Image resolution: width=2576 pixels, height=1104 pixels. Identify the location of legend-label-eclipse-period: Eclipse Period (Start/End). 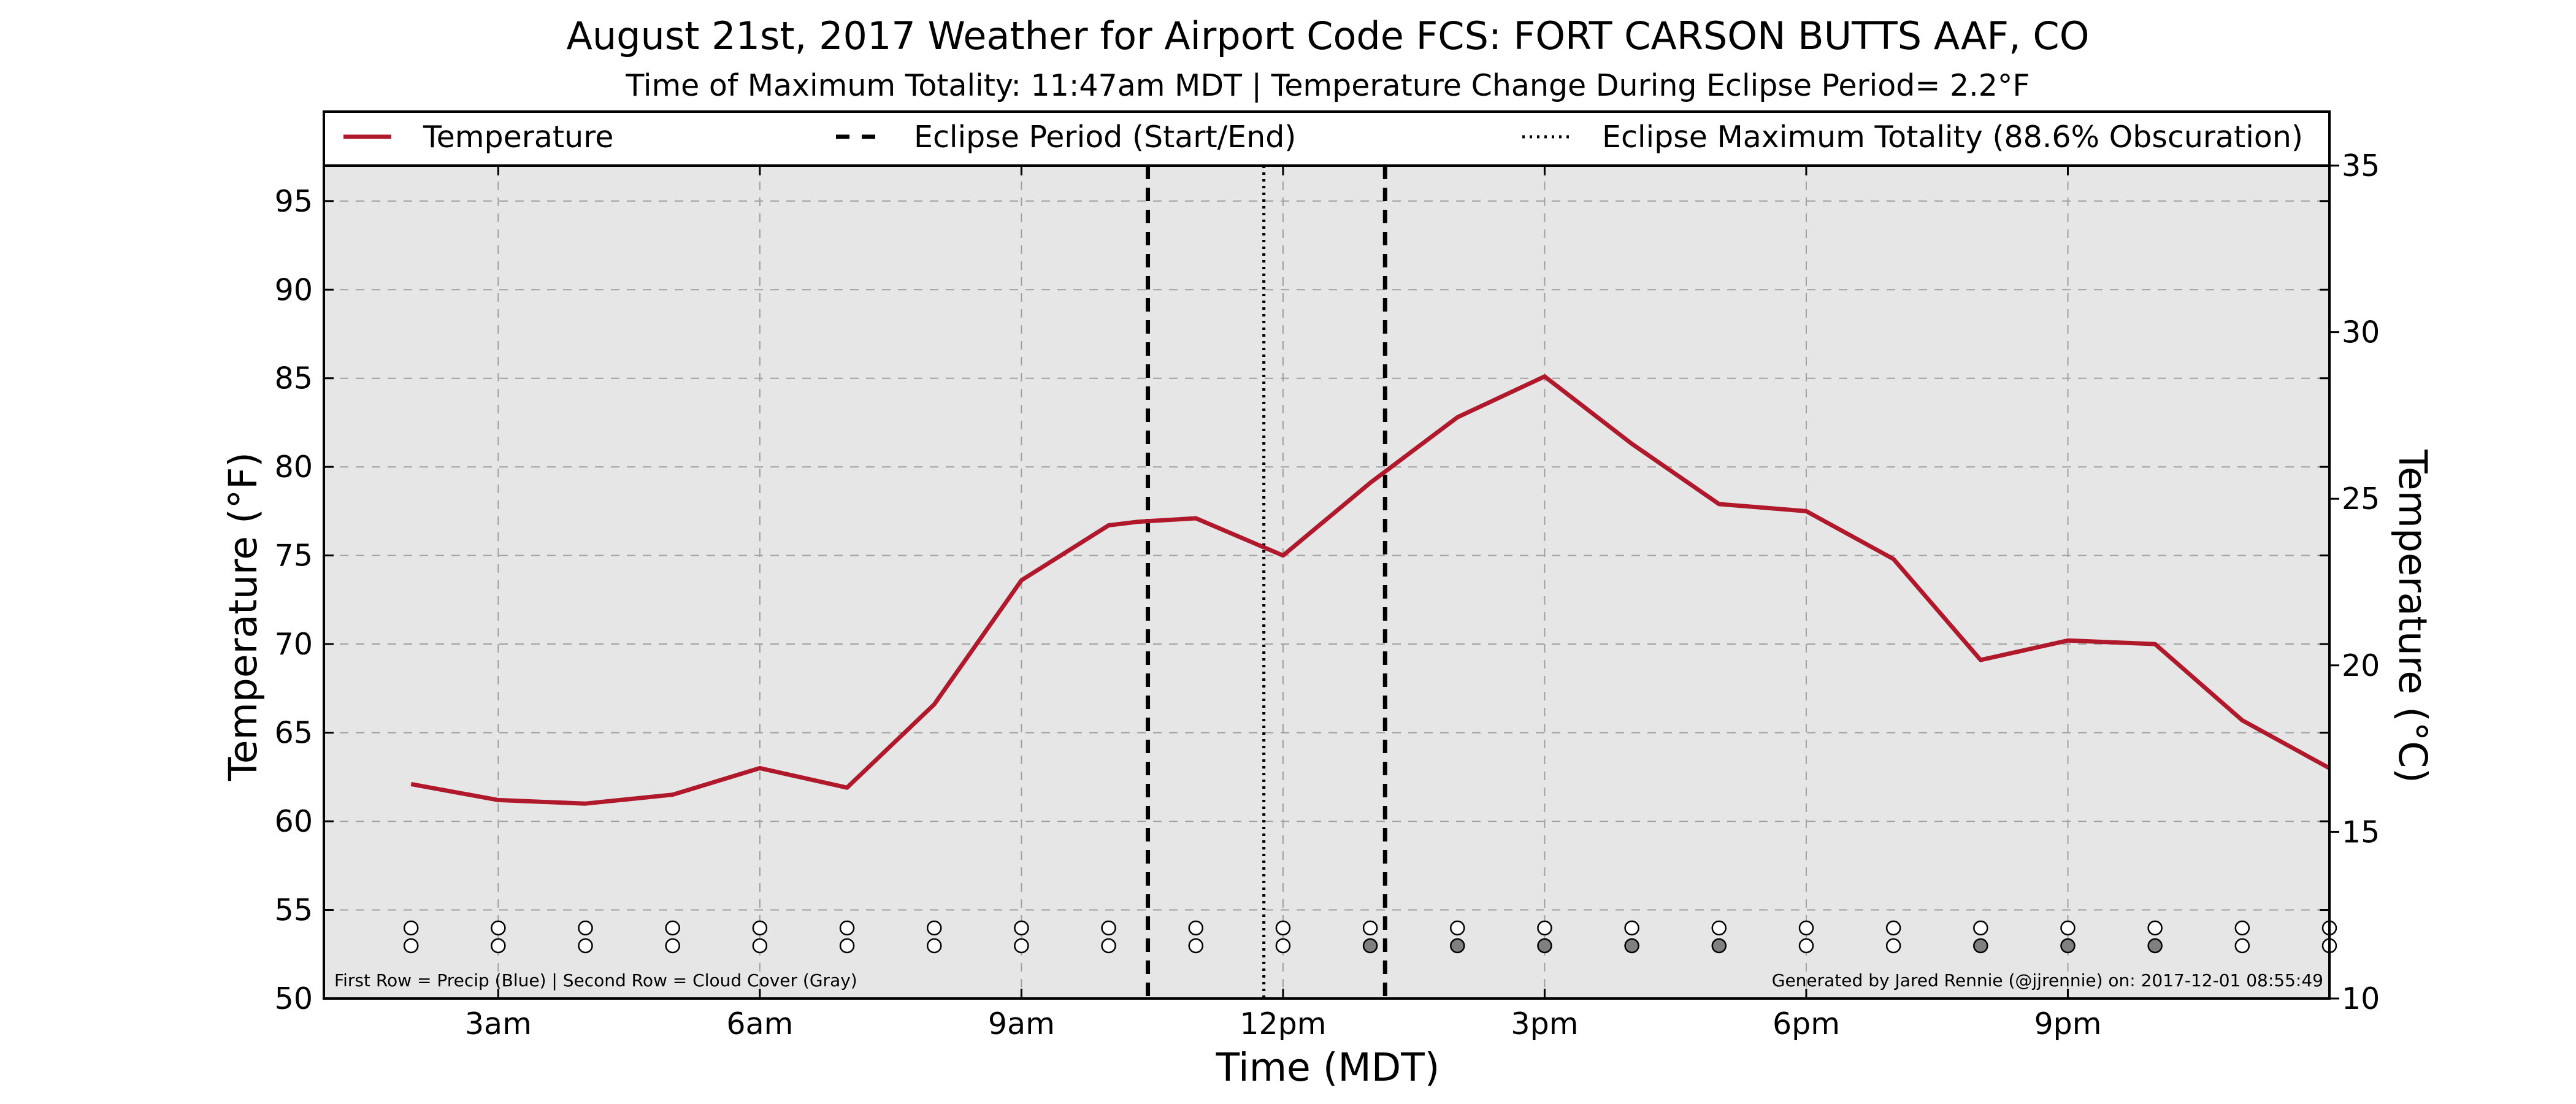
(1105, 137).